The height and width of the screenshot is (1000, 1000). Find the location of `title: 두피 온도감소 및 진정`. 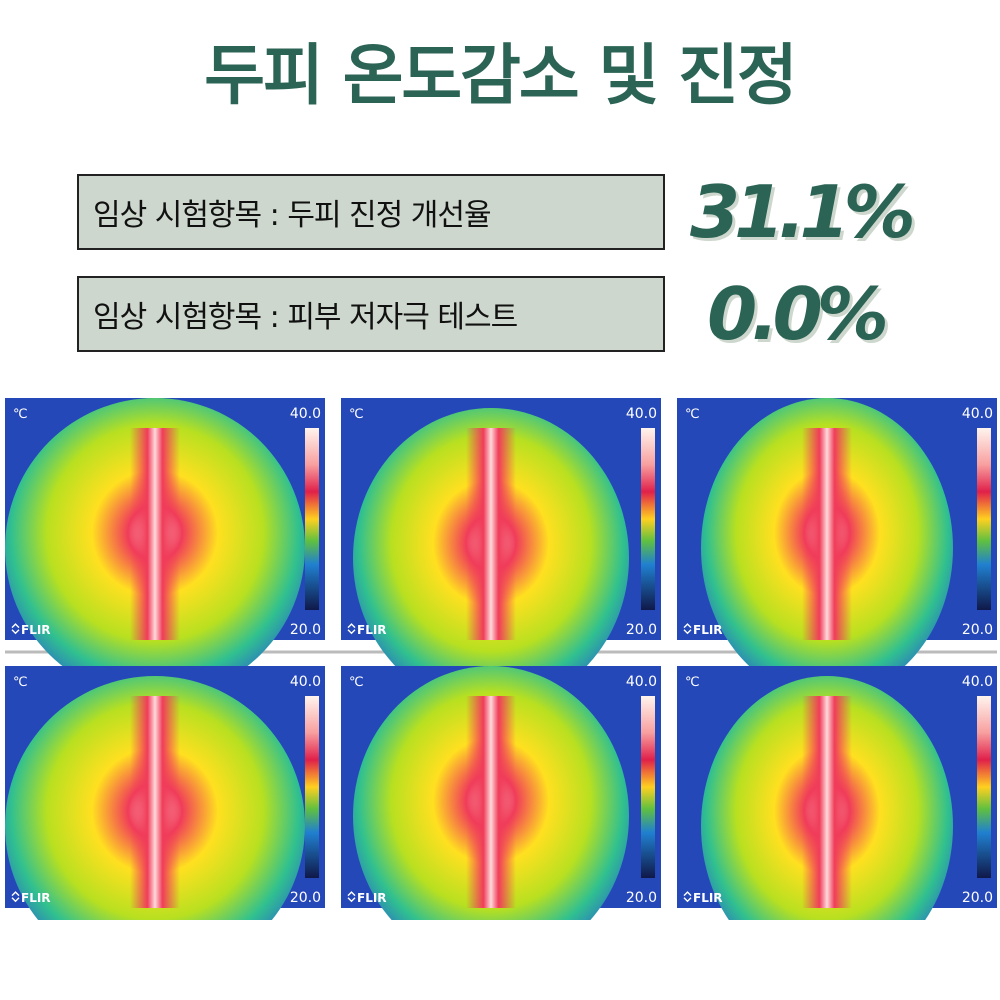

title: 두피 온도감소 및 진정 is located at coordinates (500, 75).